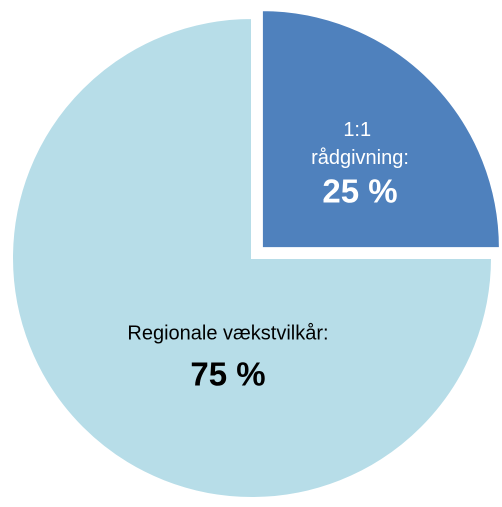 The image size is (502, 507). What do you see at coordinates (360, 144) in the screenshot?
I see `slice-label: 1:1 rådgivning:` at bounding box center [360, 144].